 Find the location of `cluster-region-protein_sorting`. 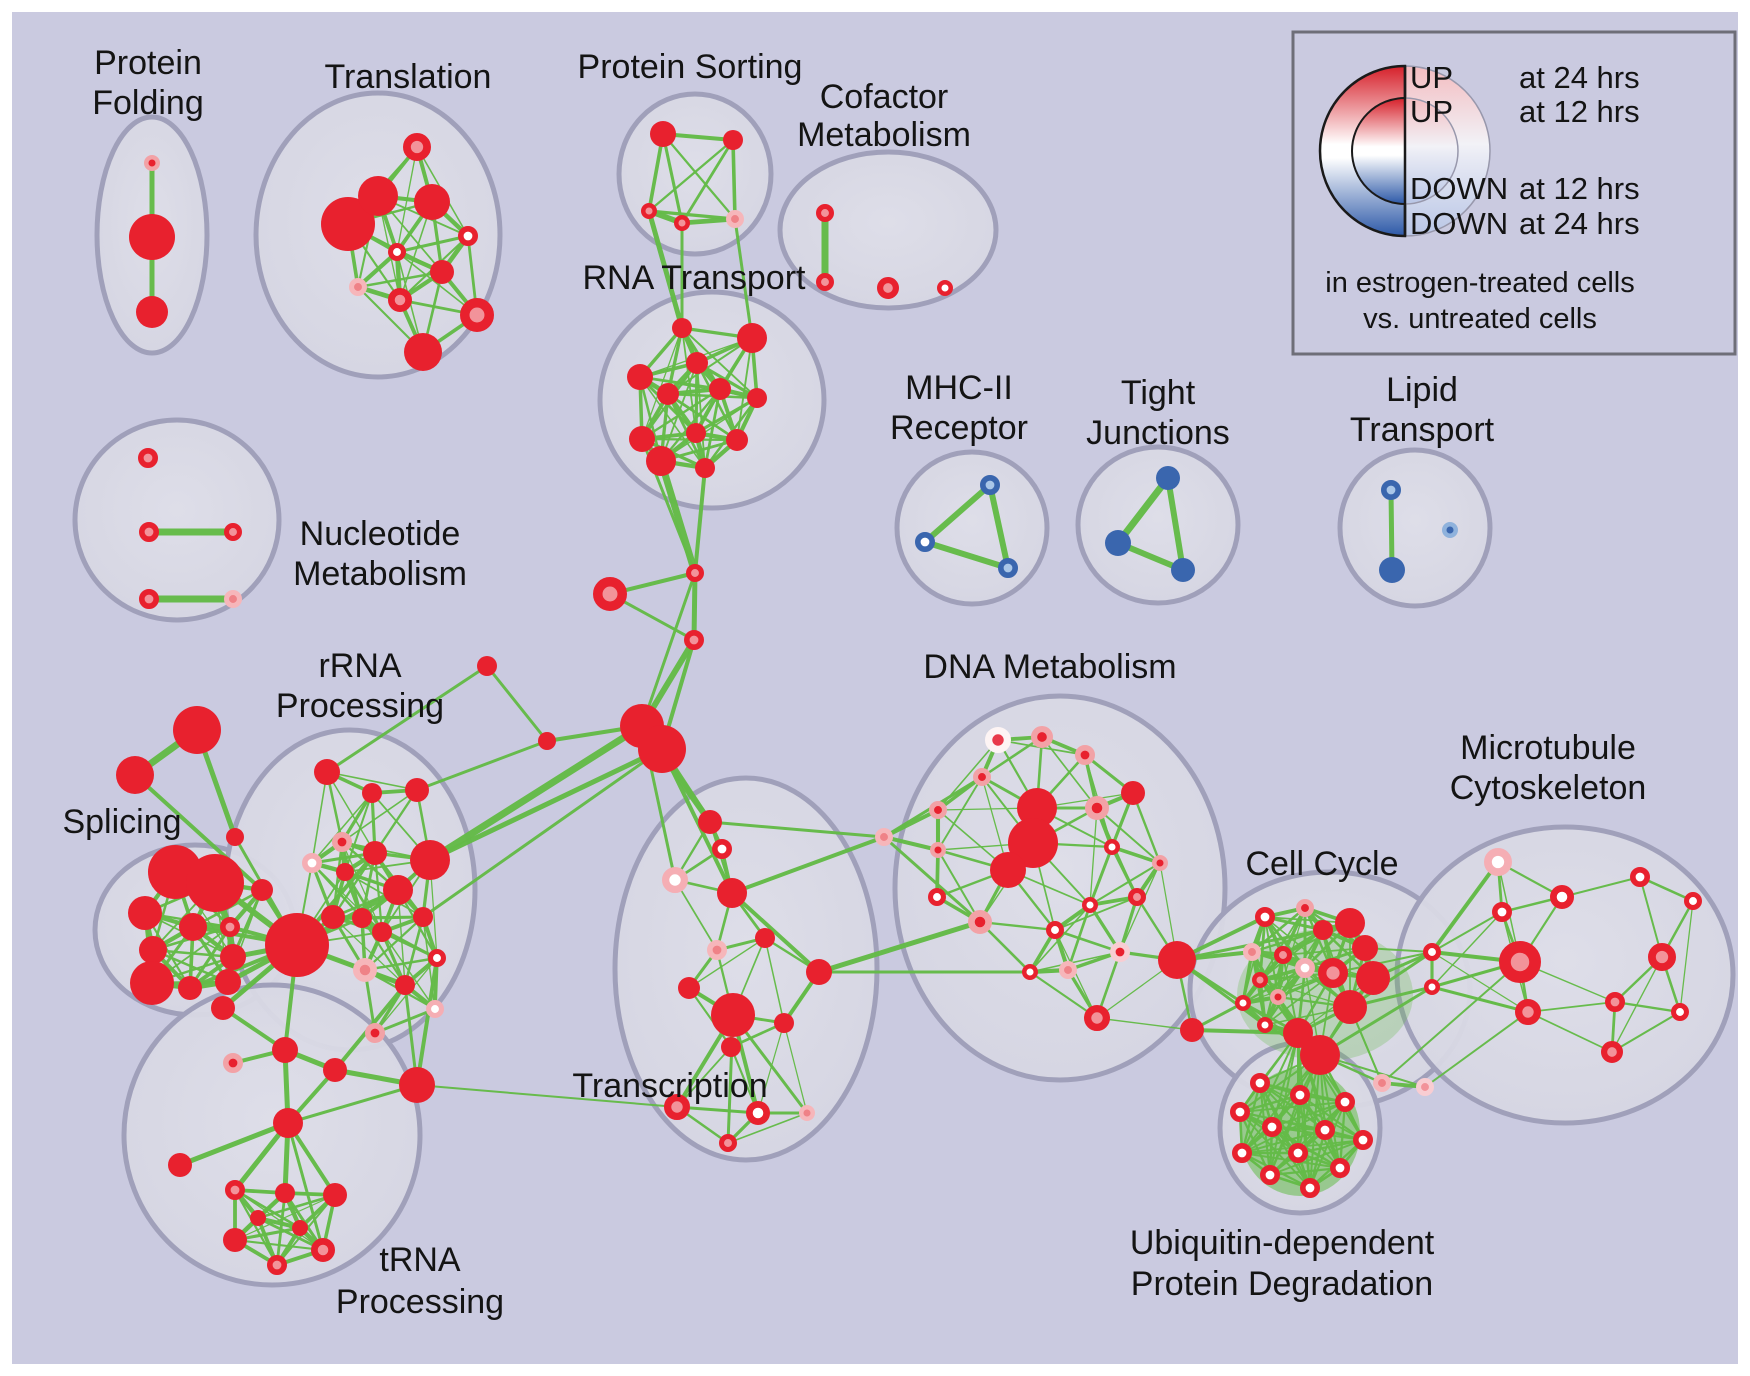

cluster-region-protein_sorting is located at coordinates (695, 174).